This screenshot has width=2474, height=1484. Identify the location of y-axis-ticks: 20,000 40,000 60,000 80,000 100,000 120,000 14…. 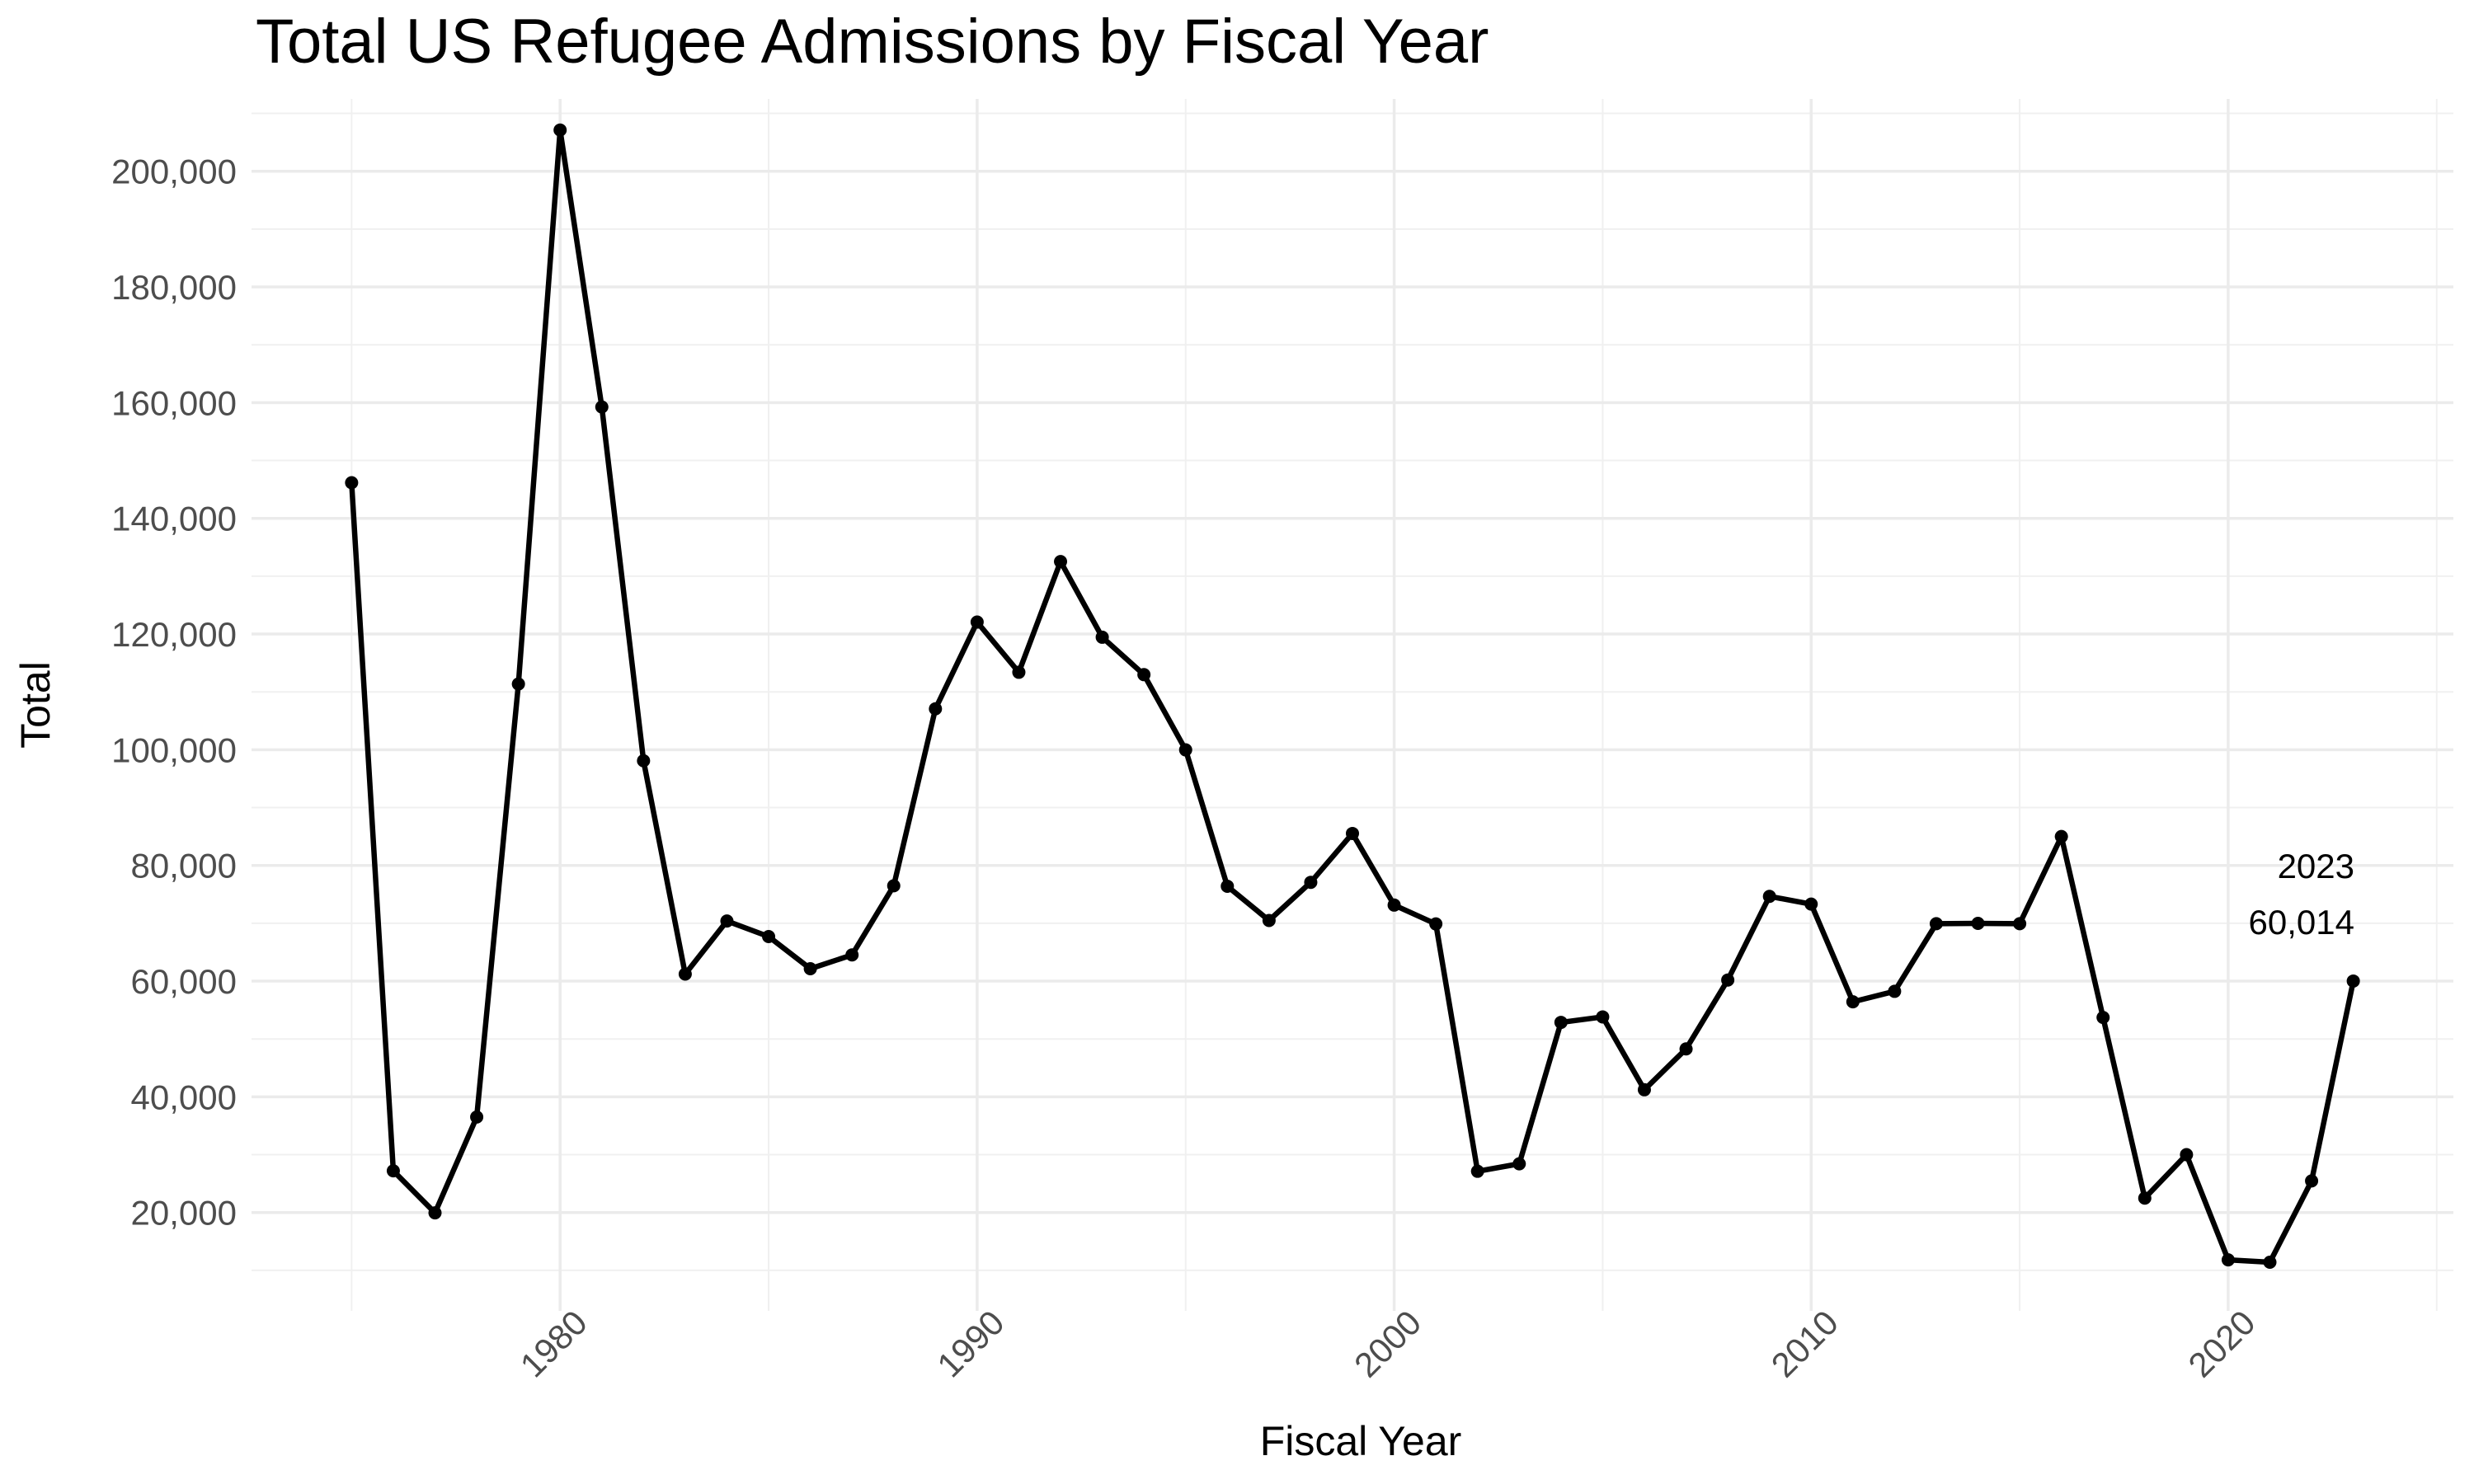
(174, 693).